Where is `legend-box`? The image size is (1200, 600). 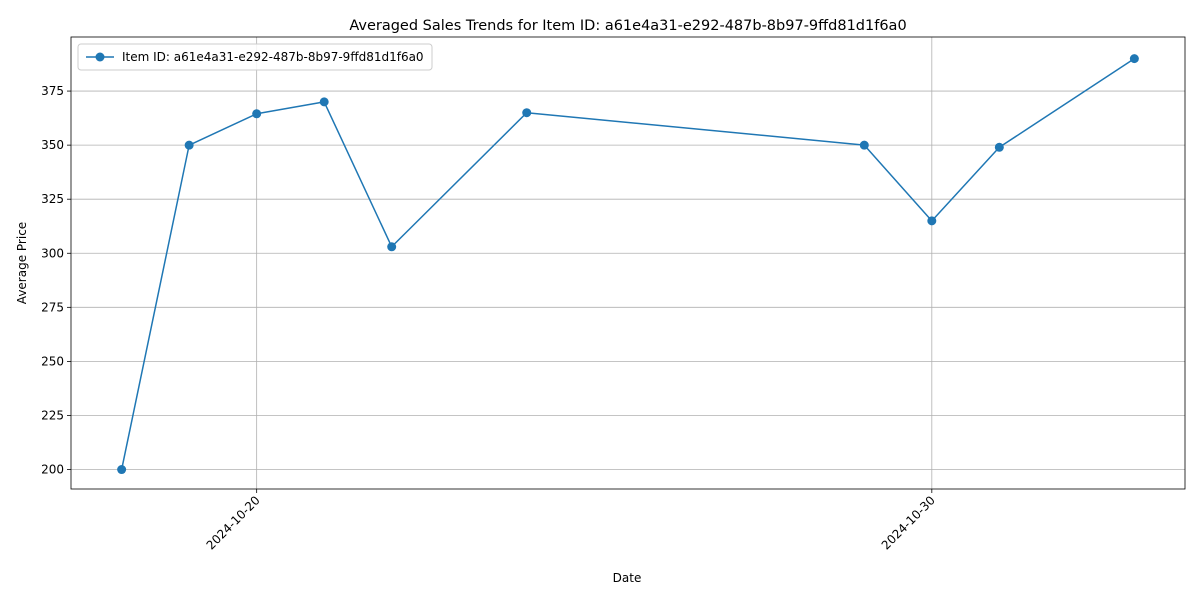 legend-box is located at coordinates (255, 57).